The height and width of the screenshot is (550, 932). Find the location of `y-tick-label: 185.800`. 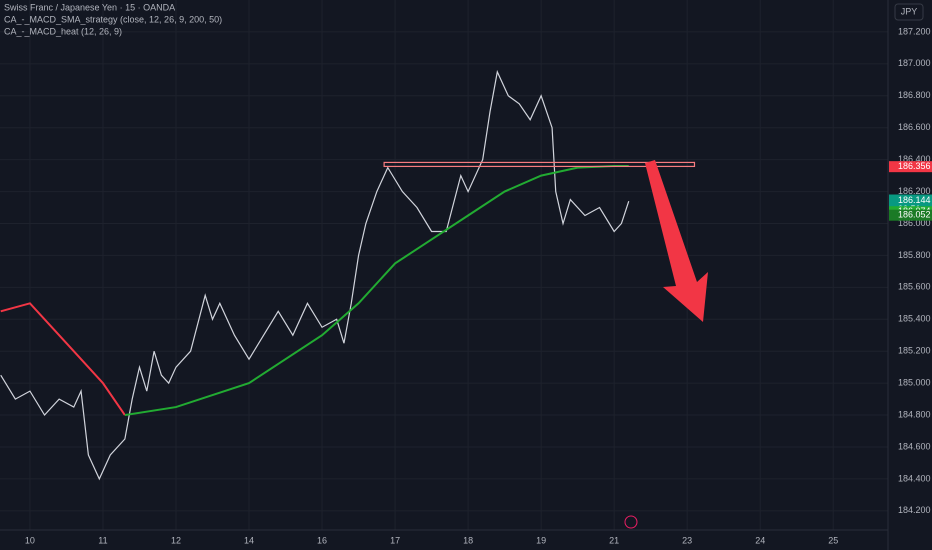

y-tick-label: 185.800 is located at coordinates (914, 255).